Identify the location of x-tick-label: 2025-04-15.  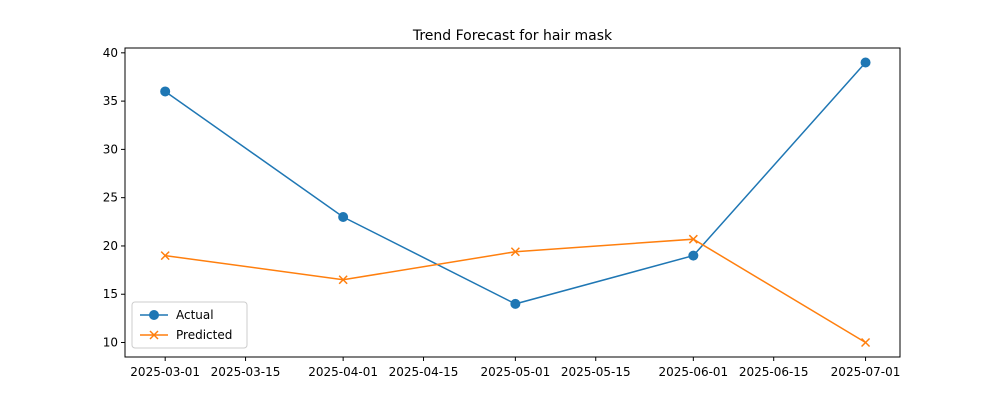
(424, 372).